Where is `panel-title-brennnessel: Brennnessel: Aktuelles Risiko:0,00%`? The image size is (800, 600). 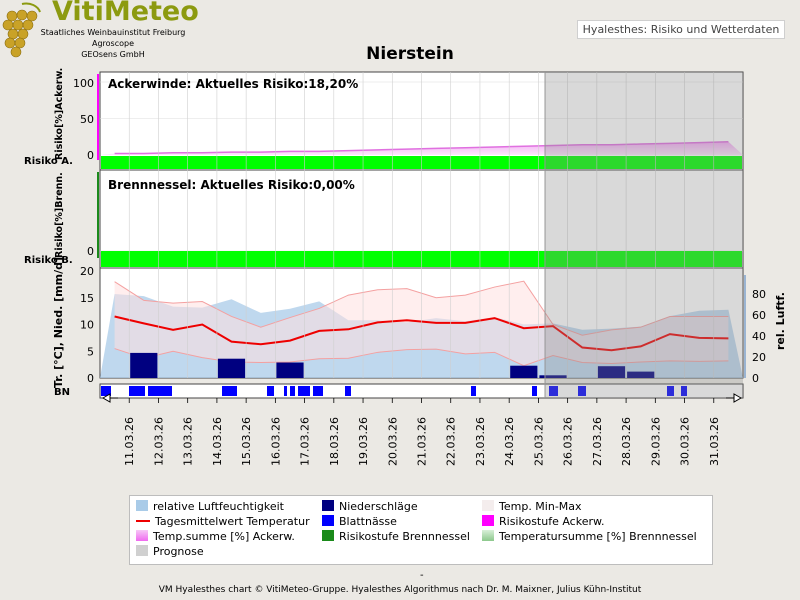 panel-title-brennnessel: Brennnessel: Aktuelles Risiko:0,00% is located at coordinates (231, 185).